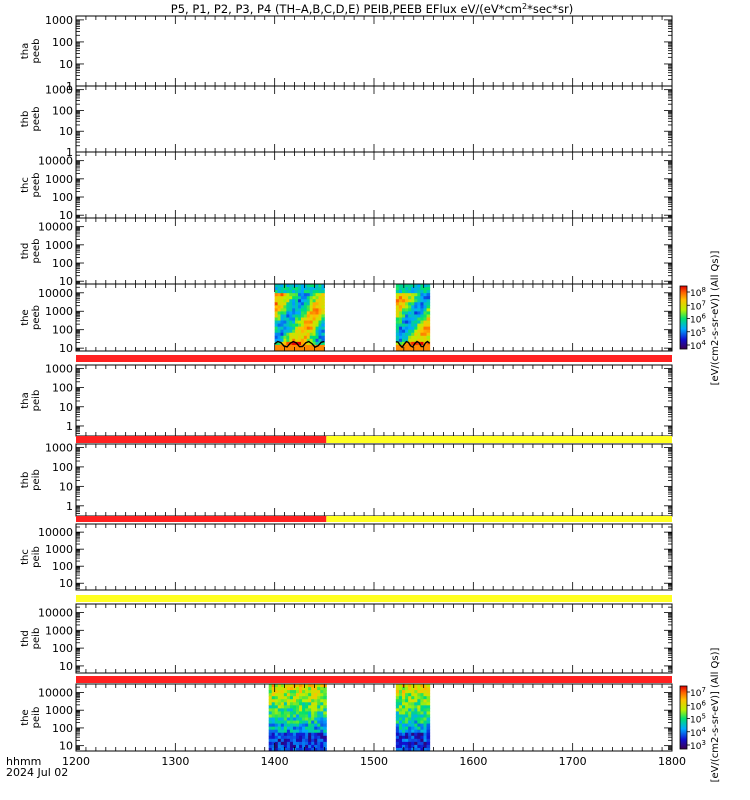  Describe the element at coordinates (25, 480) in the screenshot. I see `panel-label-probe: thb` at that location.